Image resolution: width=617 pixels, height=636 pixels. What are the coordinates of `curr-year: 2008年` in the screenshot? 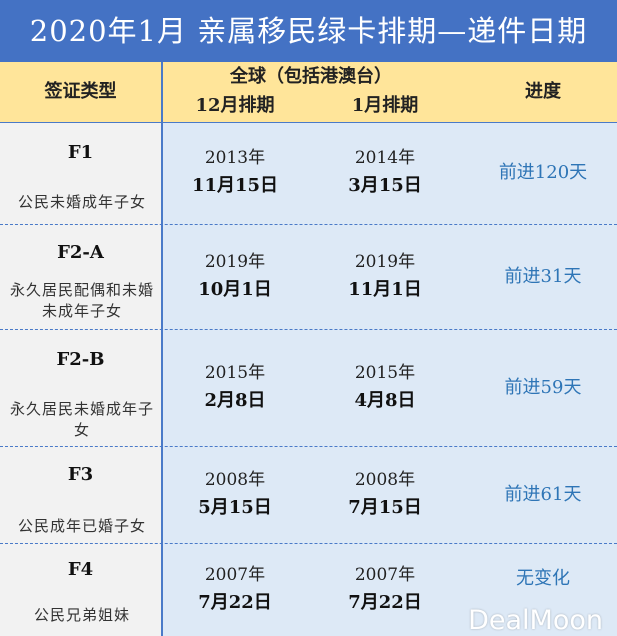 It's located at (385, 480).